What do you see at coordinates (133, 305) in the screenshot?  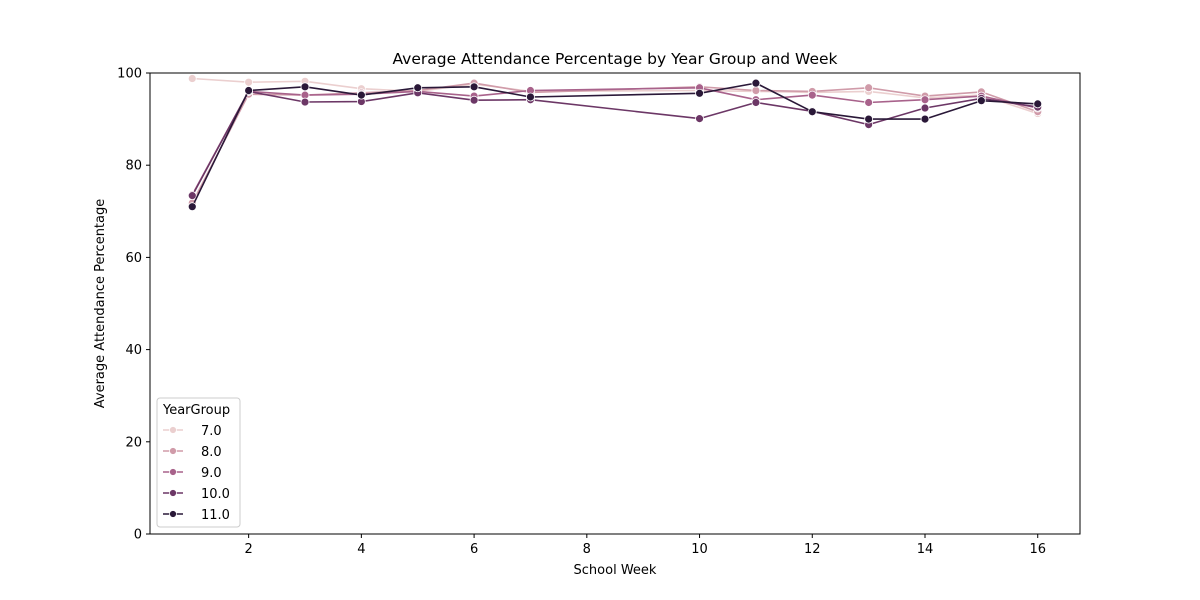 I see `y-axis: 0 20 40 60 80 100` at bounding box center [133, 305].